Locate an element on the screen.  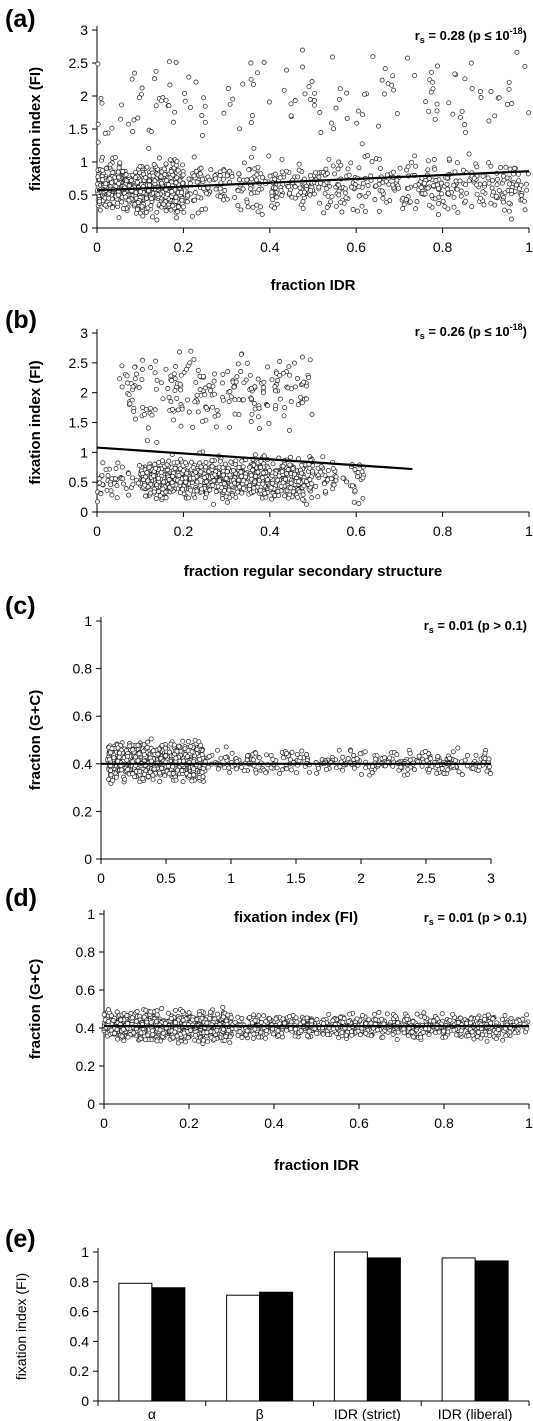
scatter-points is located at coordinates (313, 135).